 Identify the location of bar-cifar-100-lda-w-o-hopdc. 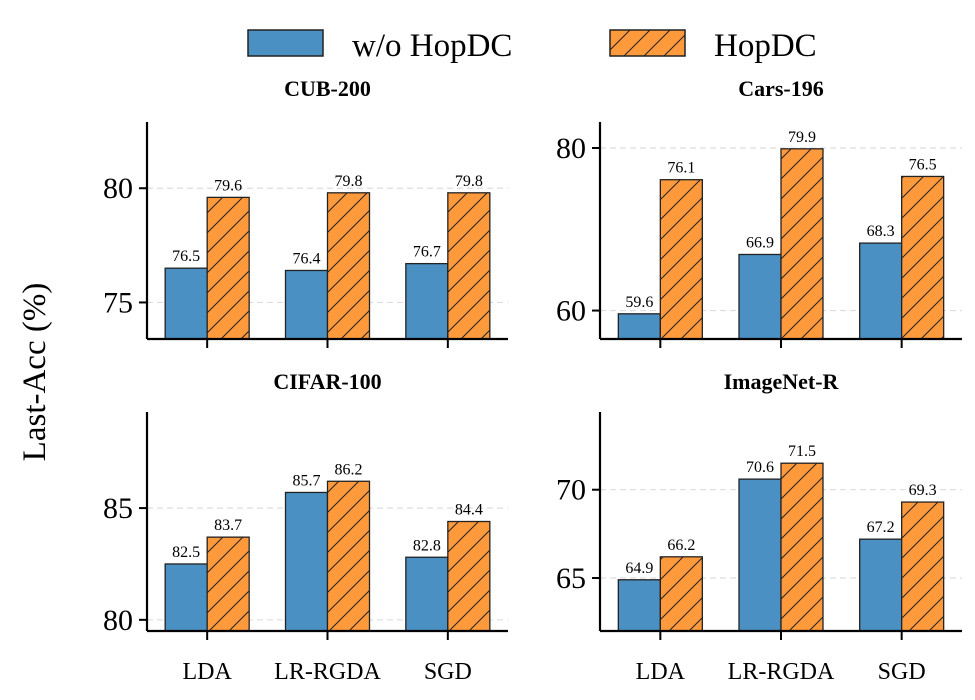
(186, 597).